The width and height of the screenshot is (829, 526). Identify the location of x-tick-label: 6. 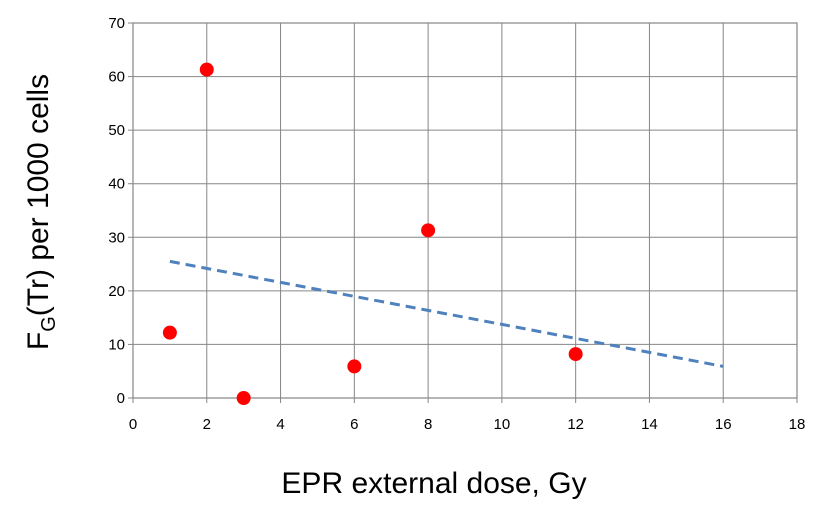
(354, 424).